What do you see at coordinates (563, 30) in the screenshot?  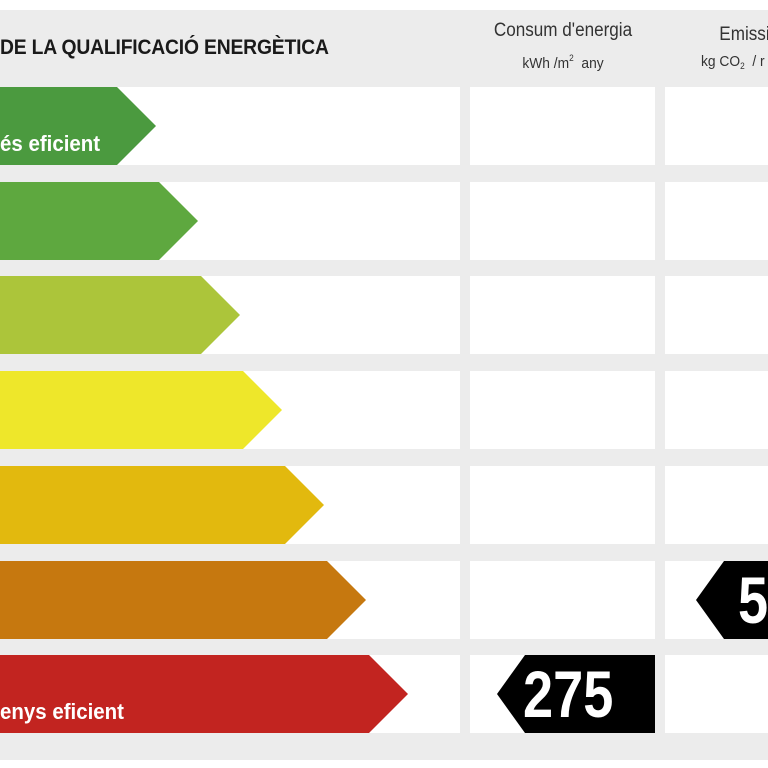 I see `consum-column-title: Consum d'energia` at bounding box center [563, 30].